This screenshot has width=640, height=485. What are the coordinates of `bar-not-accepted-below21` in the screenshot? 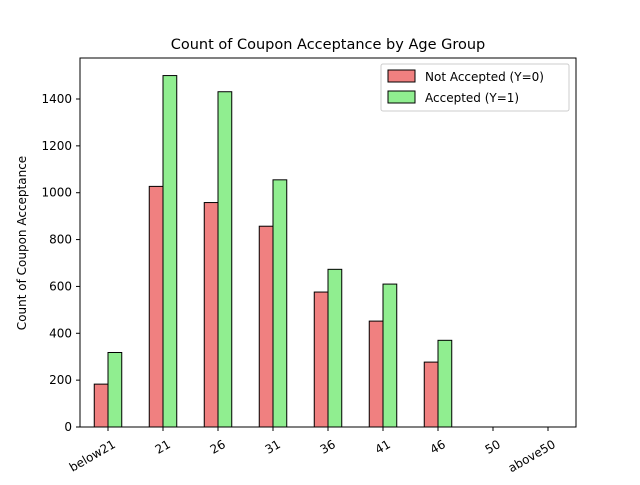 It's located at (101, 405).